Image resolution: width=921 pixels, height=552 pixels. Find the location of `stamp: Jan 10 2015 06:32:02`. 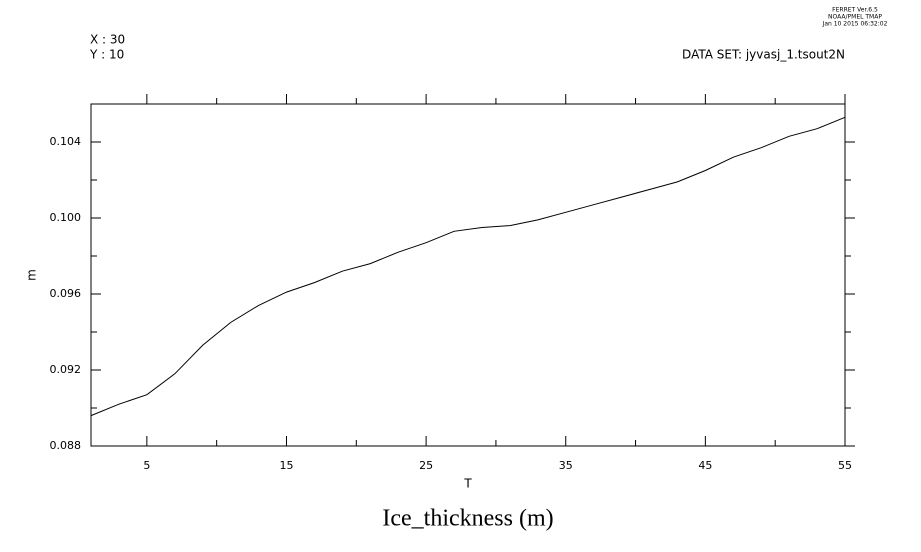

stamp: Jan 10 2015 06:32:02 is located at coordinates (855, 24).